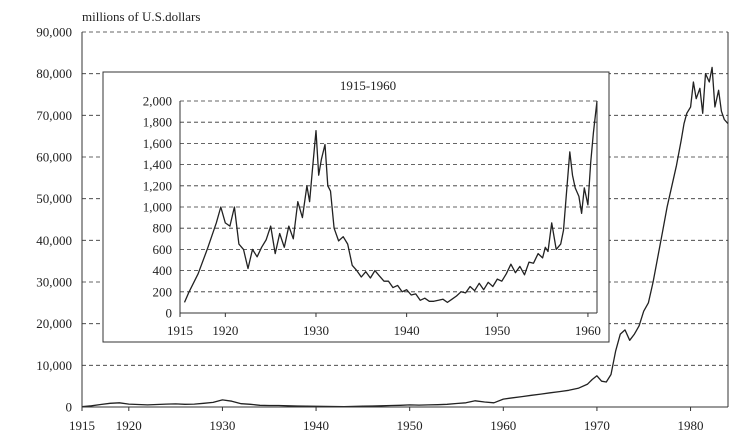 This screenshot has width=750, height=440. I want to click on main-y-tick-label: 40,000, so click(54, 240).